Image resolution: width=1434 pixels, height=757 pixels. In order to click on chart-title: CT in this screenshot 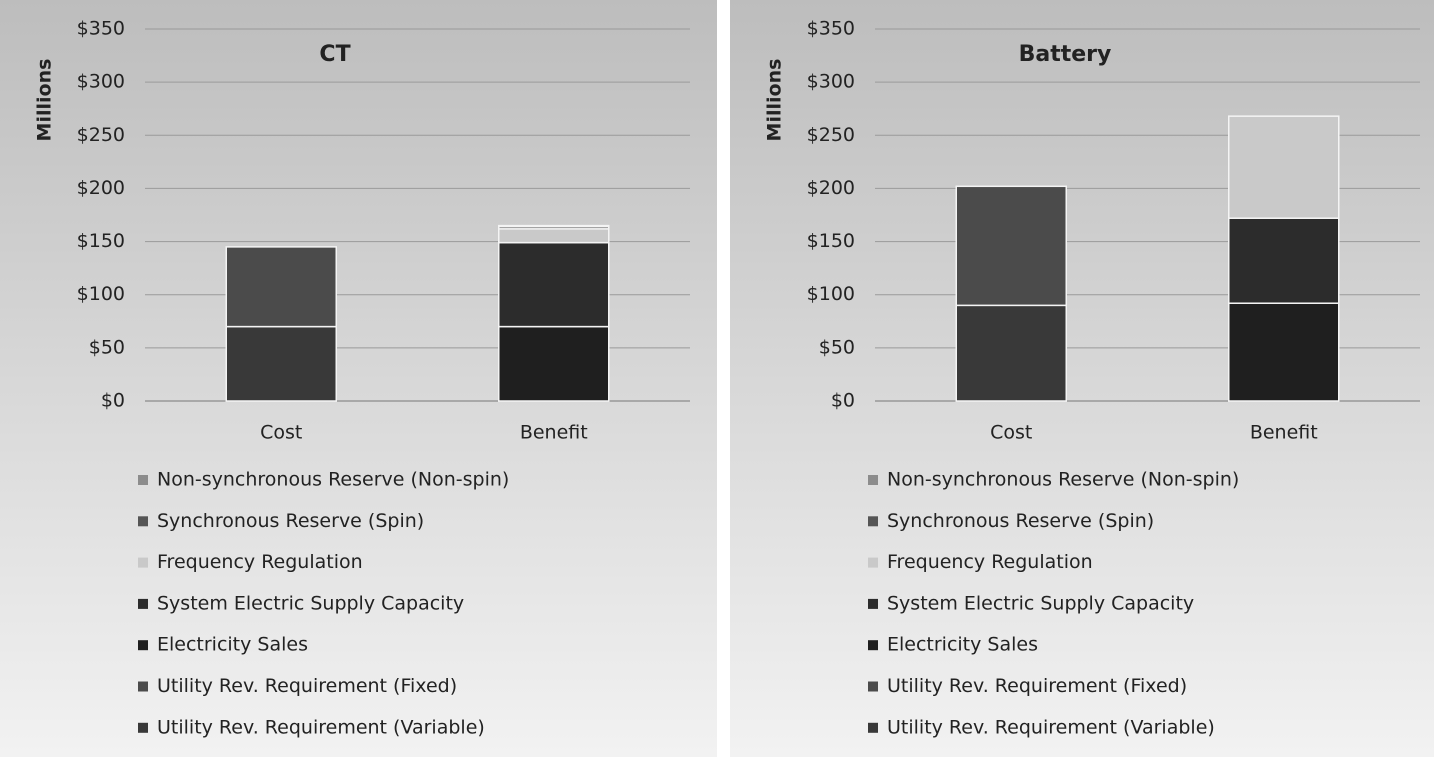, I will do `click(334, 54)`.